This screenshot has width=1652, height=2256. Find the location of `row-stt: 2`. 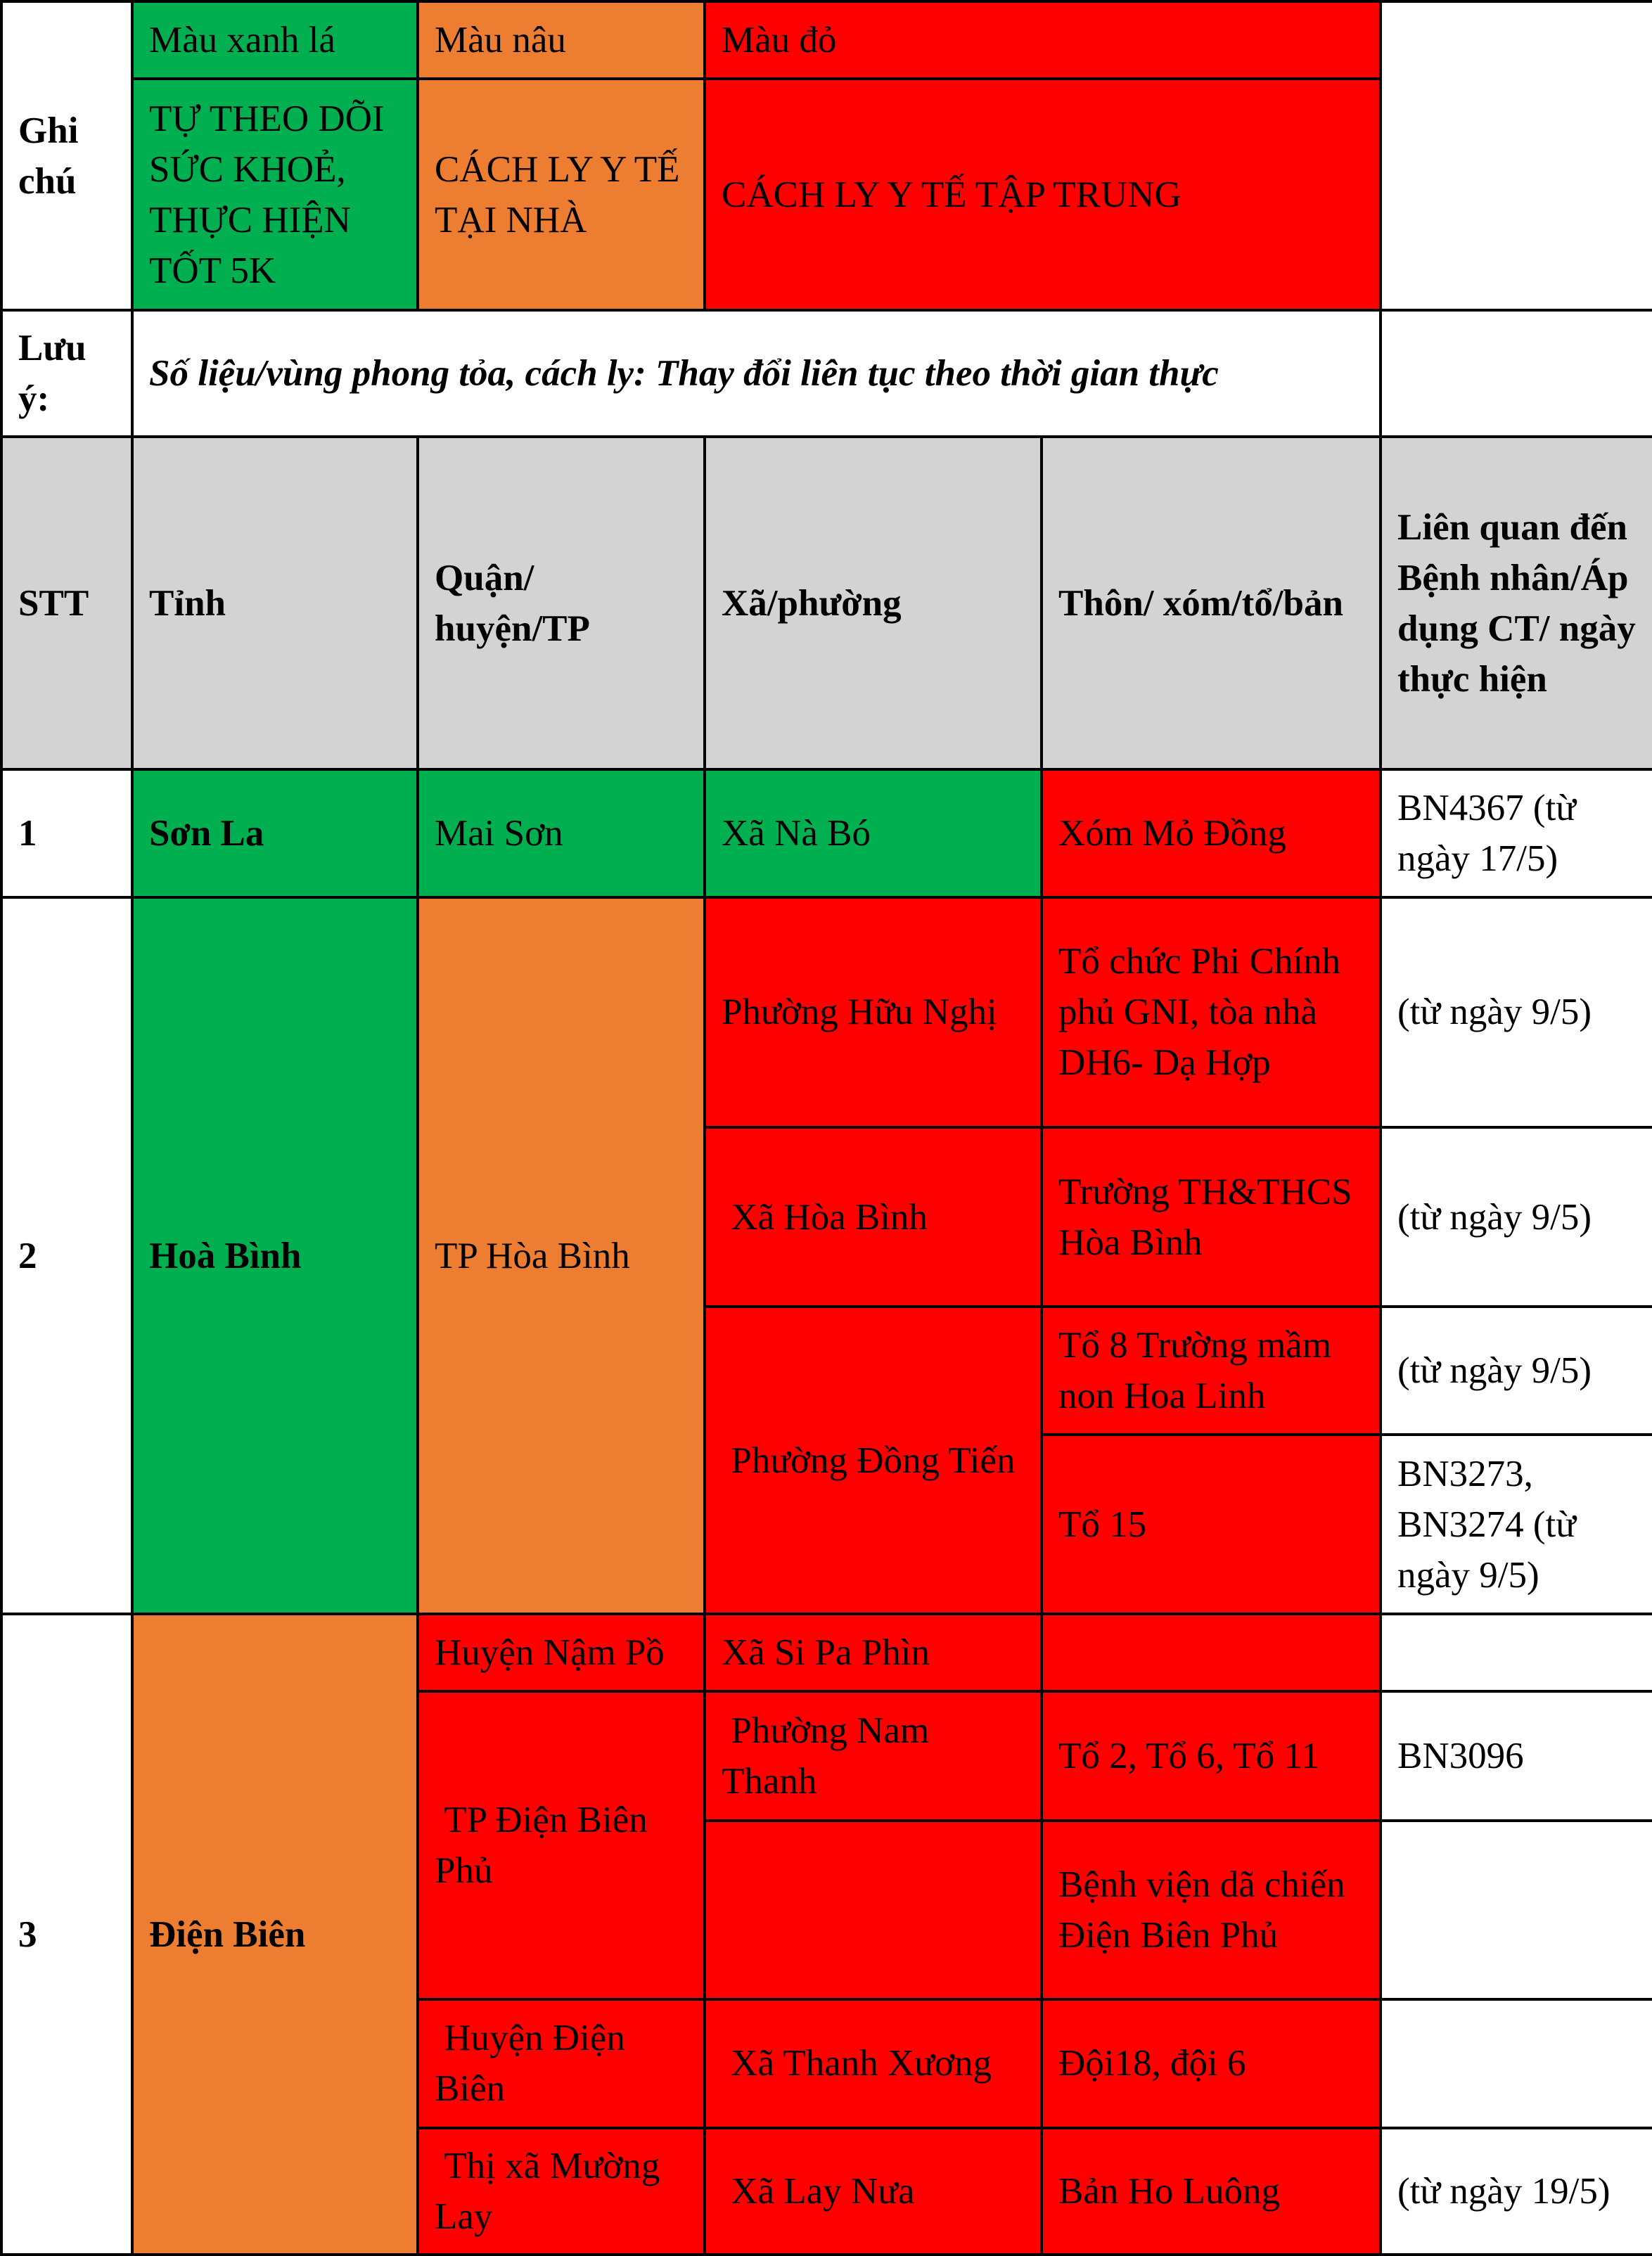

row-stt: 2 is located at coordinates (67, 1256).